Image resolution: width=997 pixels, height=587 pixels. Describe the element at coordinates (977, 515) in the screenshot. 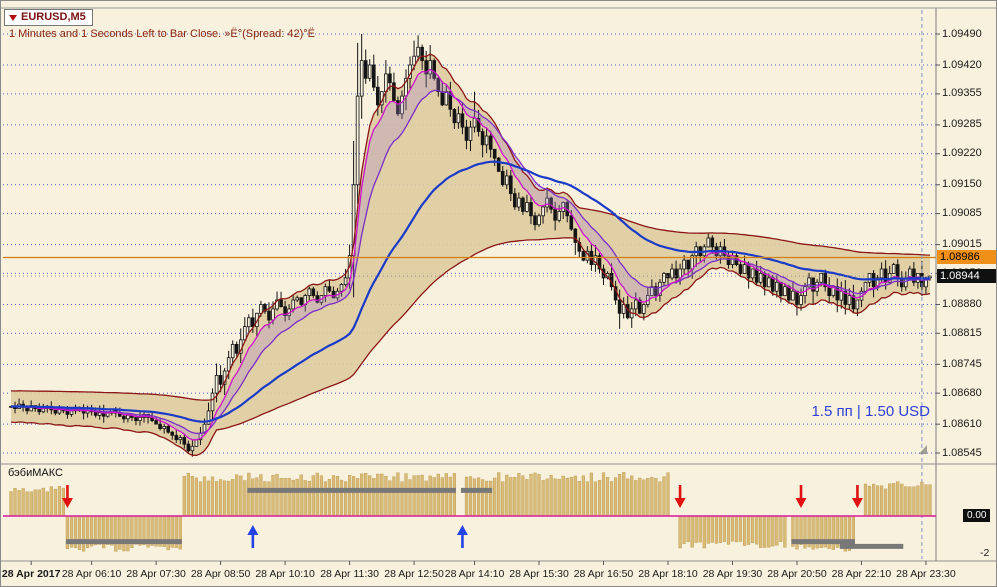

I see `indicator-value-tag: 0.00` at that location.